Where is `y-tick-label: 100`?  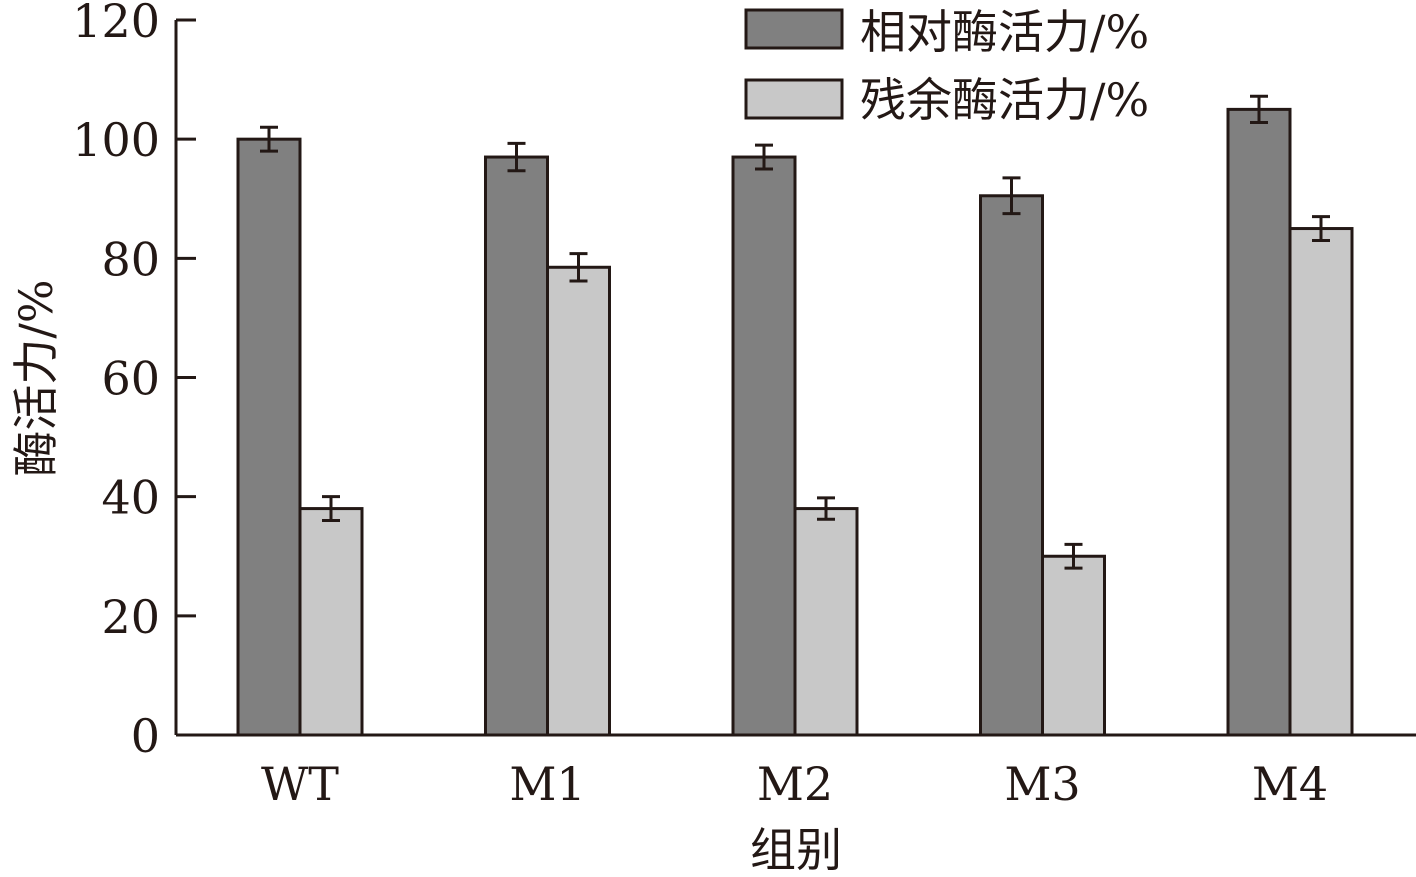 y-tick-label: 100 is located at coordinates (116, 140).